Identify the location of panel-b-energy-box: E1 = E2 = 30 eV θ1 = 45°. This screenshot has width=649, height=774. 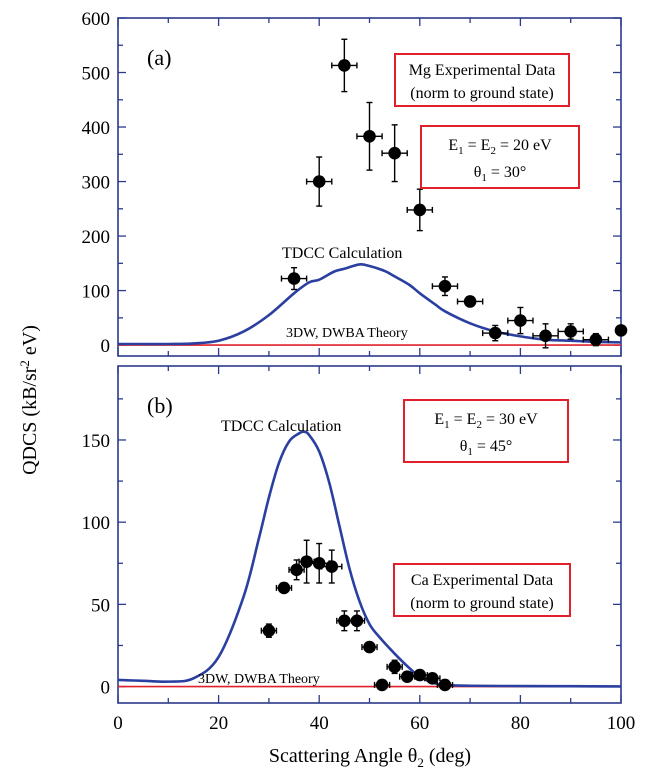
(486, 431).